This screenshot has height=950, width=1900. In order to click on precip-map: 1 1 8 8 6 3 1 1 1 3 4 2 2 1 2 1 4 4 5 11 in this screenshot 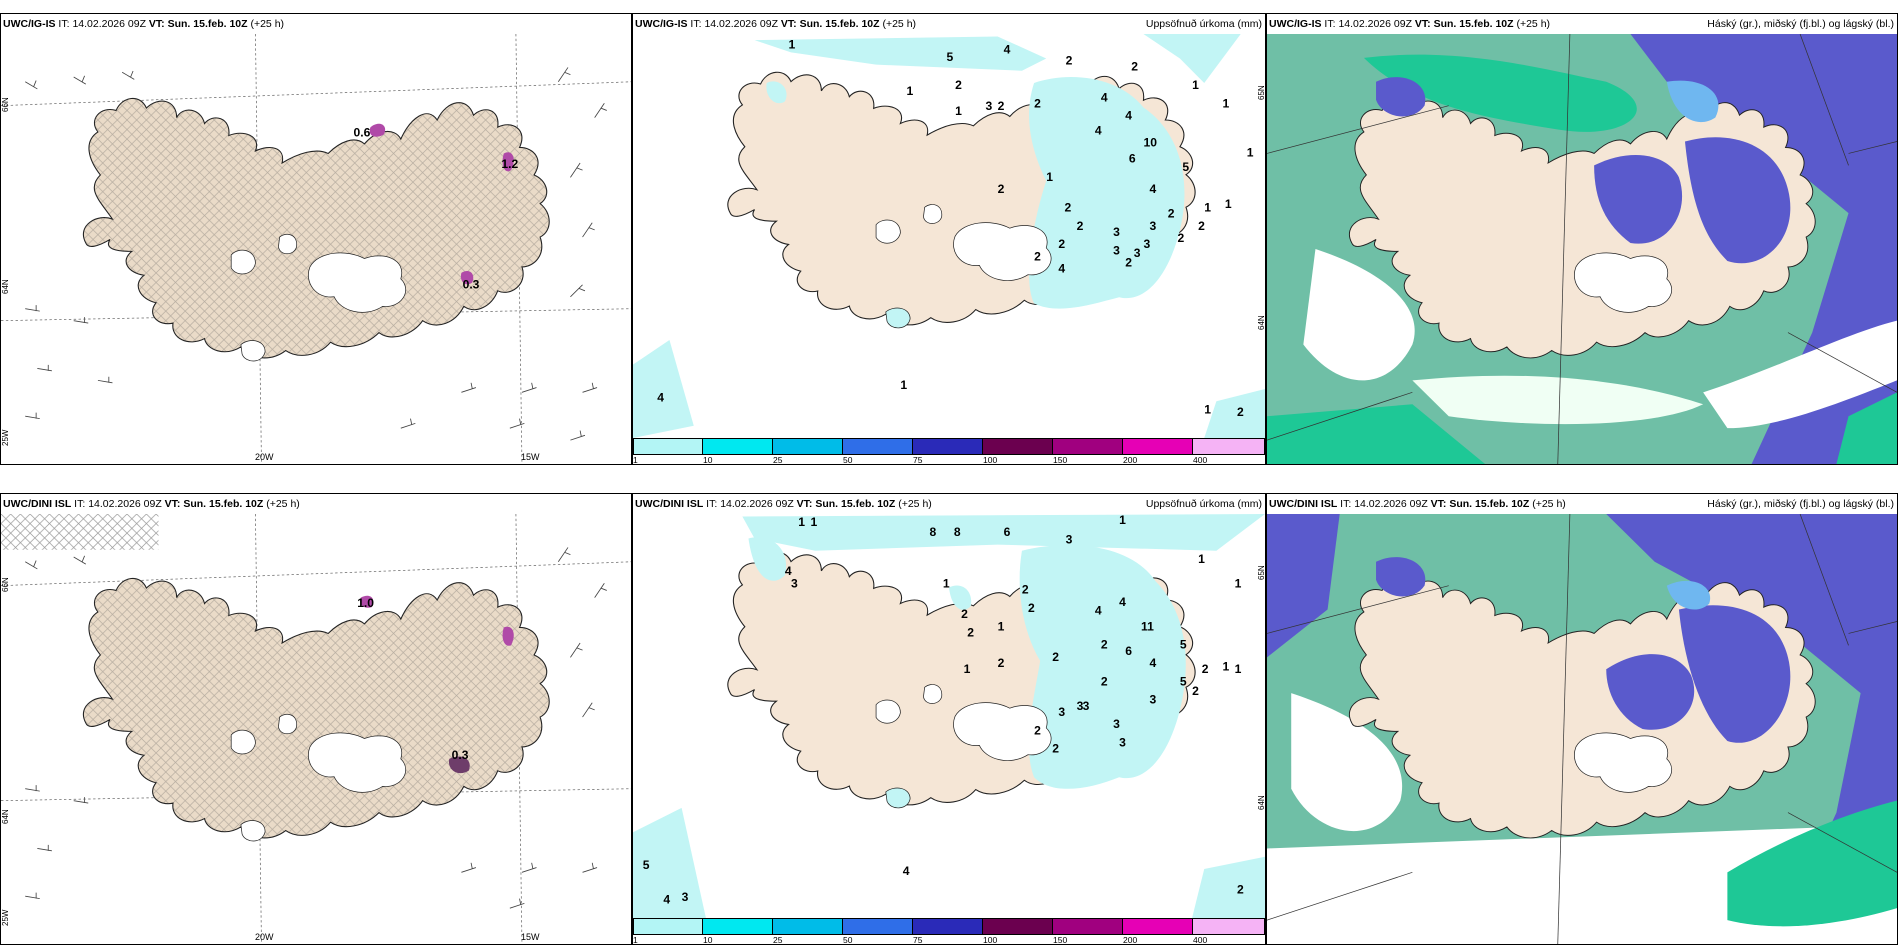, I will do `click(949, 716)`.